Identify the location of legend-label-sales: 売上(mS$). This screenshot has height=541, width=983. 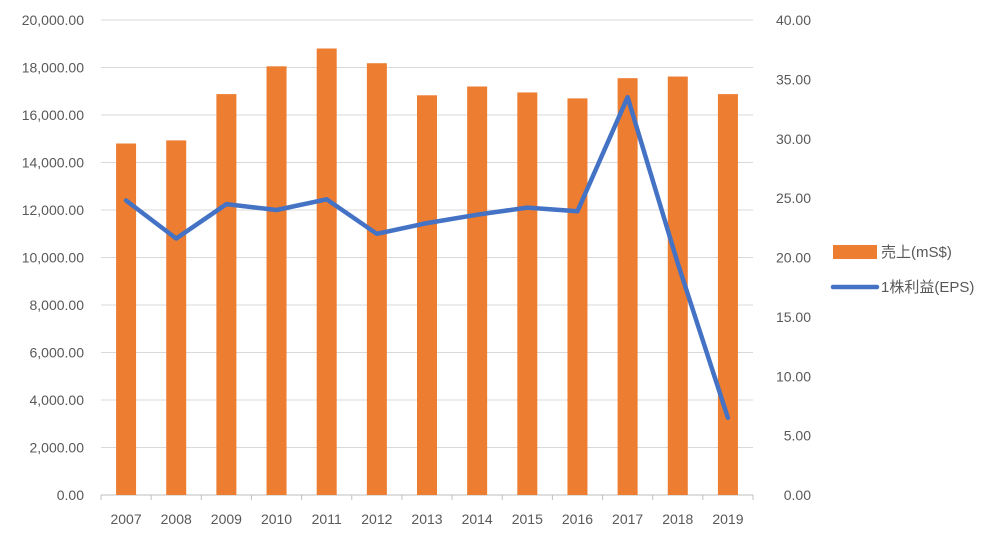
(916, 252).